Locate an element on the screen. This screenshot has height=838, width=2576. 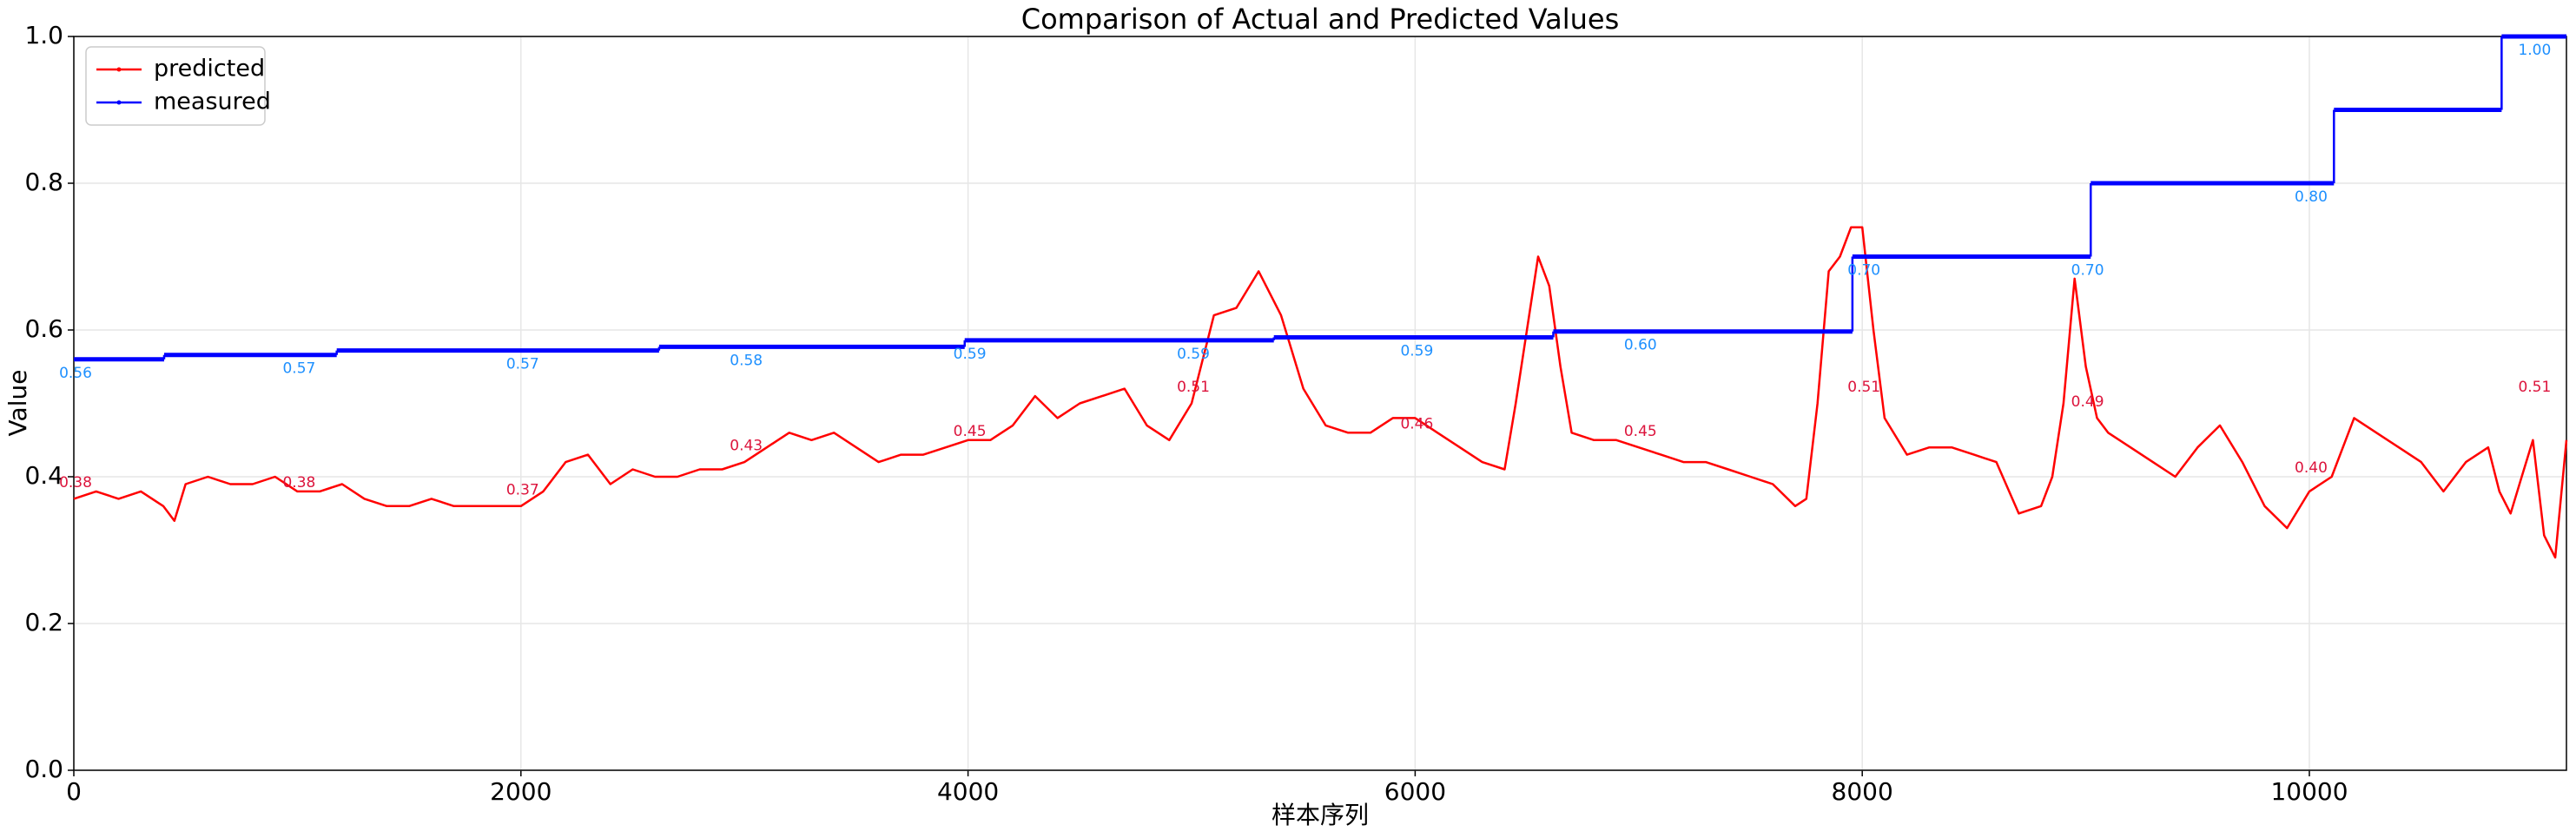
y-tick-label: 0.2 is located at coordinates (44, 623).